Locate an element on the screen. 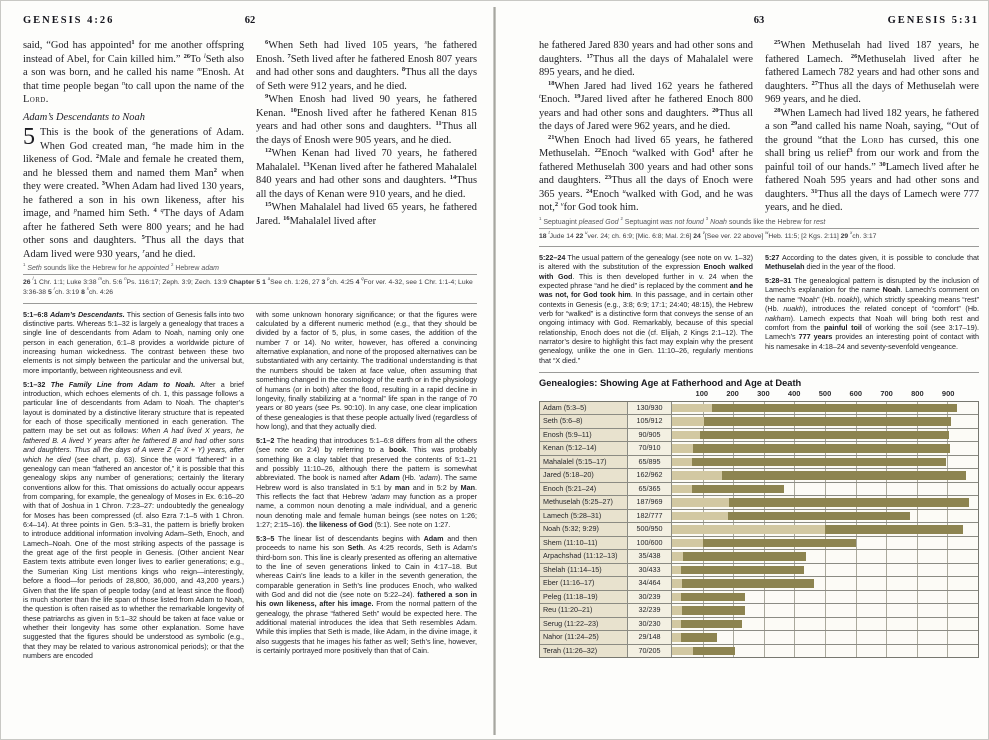 The image size is (989, 740). chart-row: Terah (11:26–32) 70/205 is located at coordinates (758, 651).